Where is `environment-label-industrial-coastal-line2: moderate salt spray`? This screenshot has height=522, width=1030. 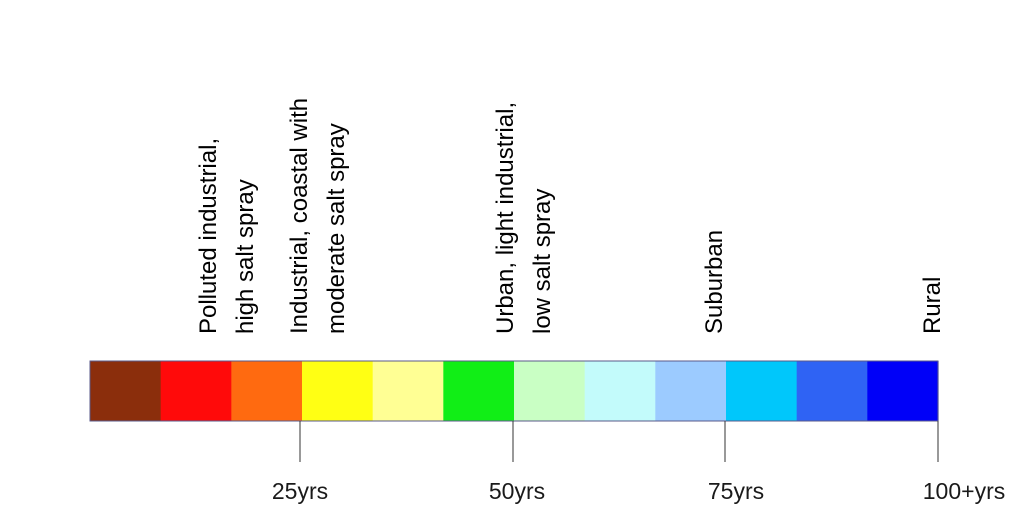 environment-label-industrial-coastal-line2: moderate salt spray is located at coordinates (336, 228).